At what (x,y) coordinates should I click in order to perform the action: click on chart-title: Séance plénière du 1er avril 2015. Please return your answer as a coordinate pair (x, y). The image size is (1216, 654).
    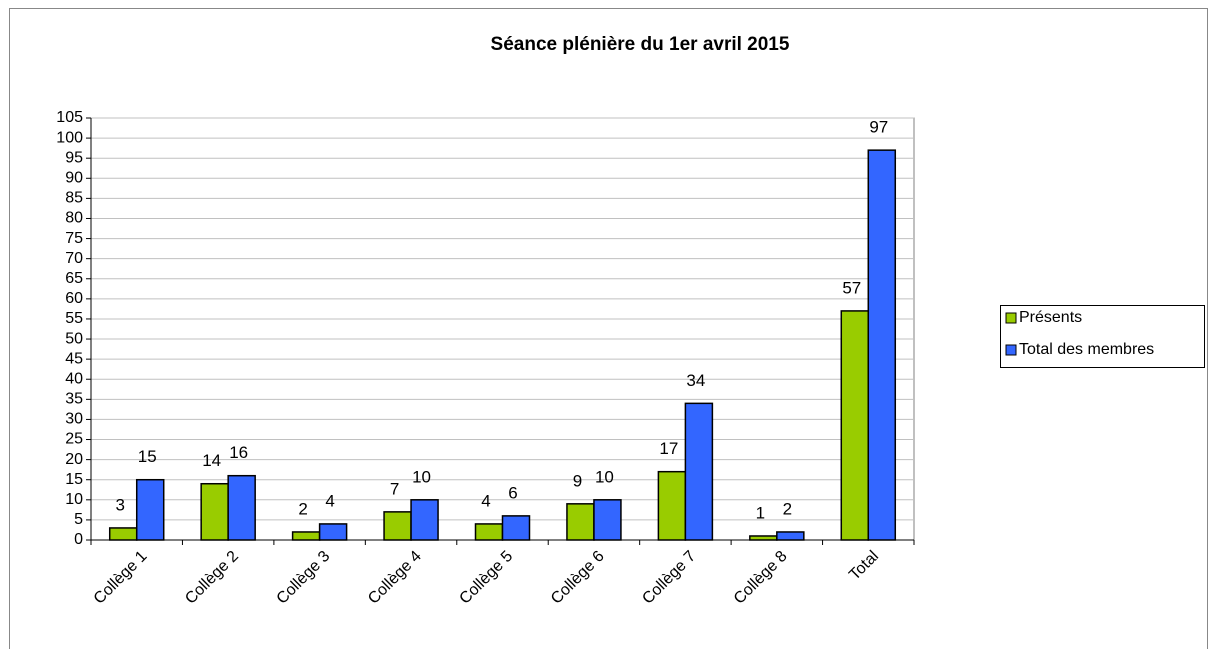
    Looking at the image, I should click on (640, 44).